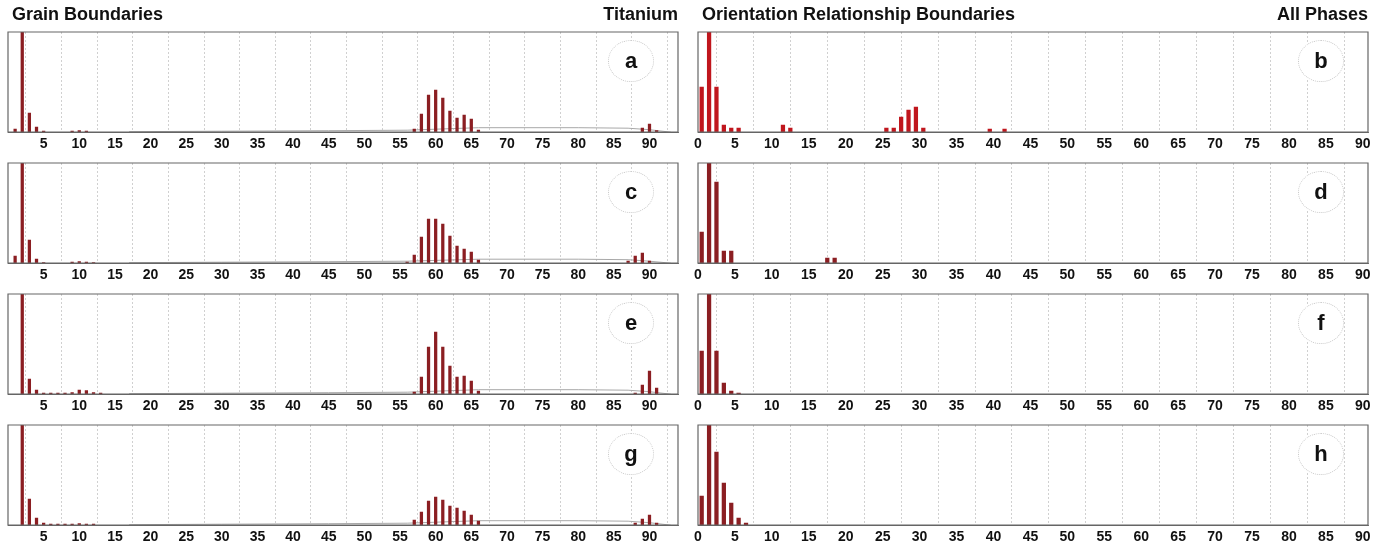 The height and width of the screenshot is (553, 1385). I want to click on annotation: d, so click(1321, 192).